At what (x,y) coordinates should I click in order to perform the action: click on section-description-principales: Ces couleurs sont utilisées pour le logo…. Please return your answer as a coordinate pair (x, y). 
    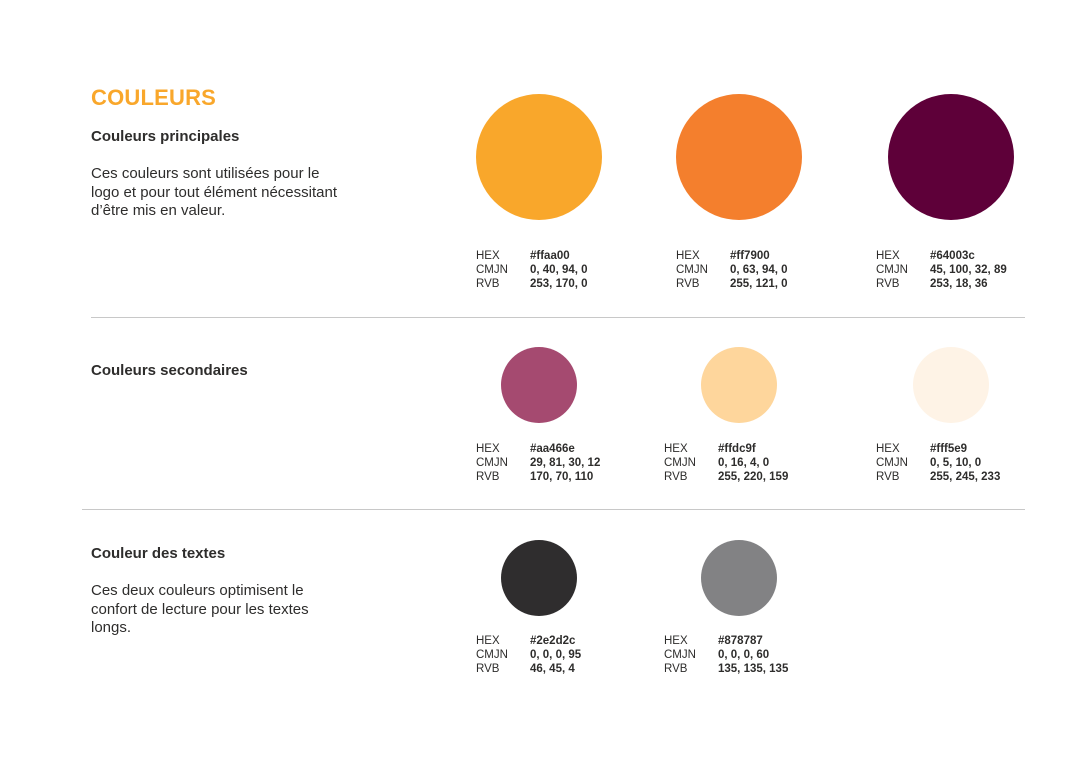
    Looking at the image, I should click on (214, 192).